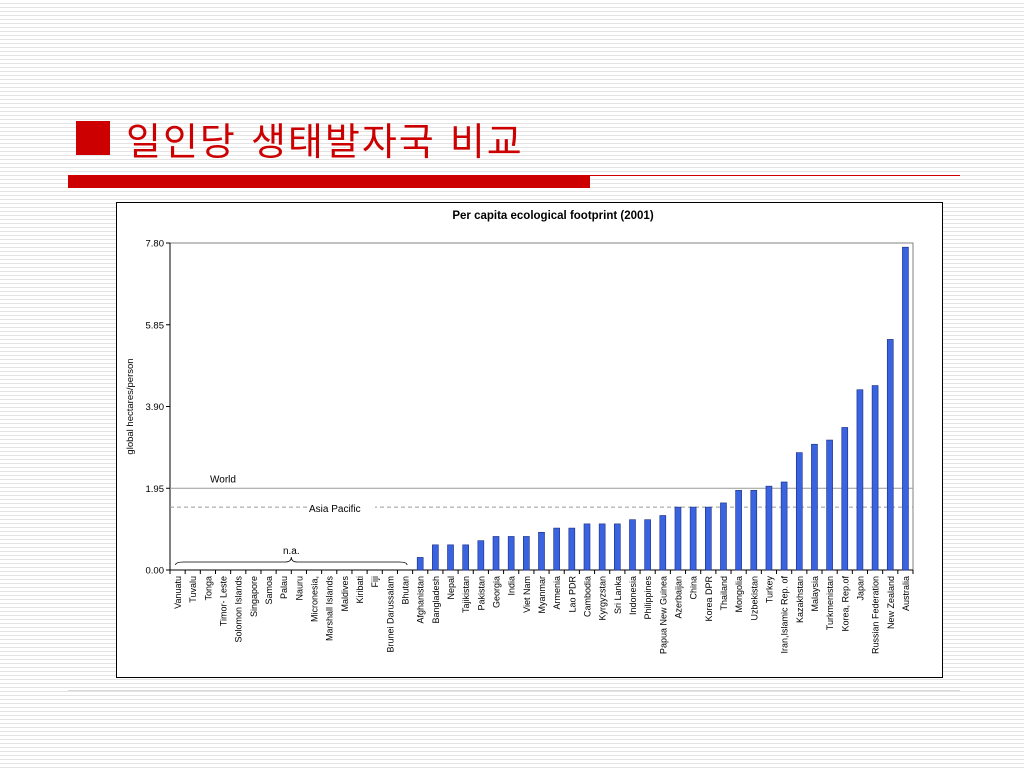 This screenshot has width=1024, height=768. What do you see at coordinates (845, 604) in the screenshot?
I see `x-tick-label: Korea, Rep.of` at bounding box center [845, 604].